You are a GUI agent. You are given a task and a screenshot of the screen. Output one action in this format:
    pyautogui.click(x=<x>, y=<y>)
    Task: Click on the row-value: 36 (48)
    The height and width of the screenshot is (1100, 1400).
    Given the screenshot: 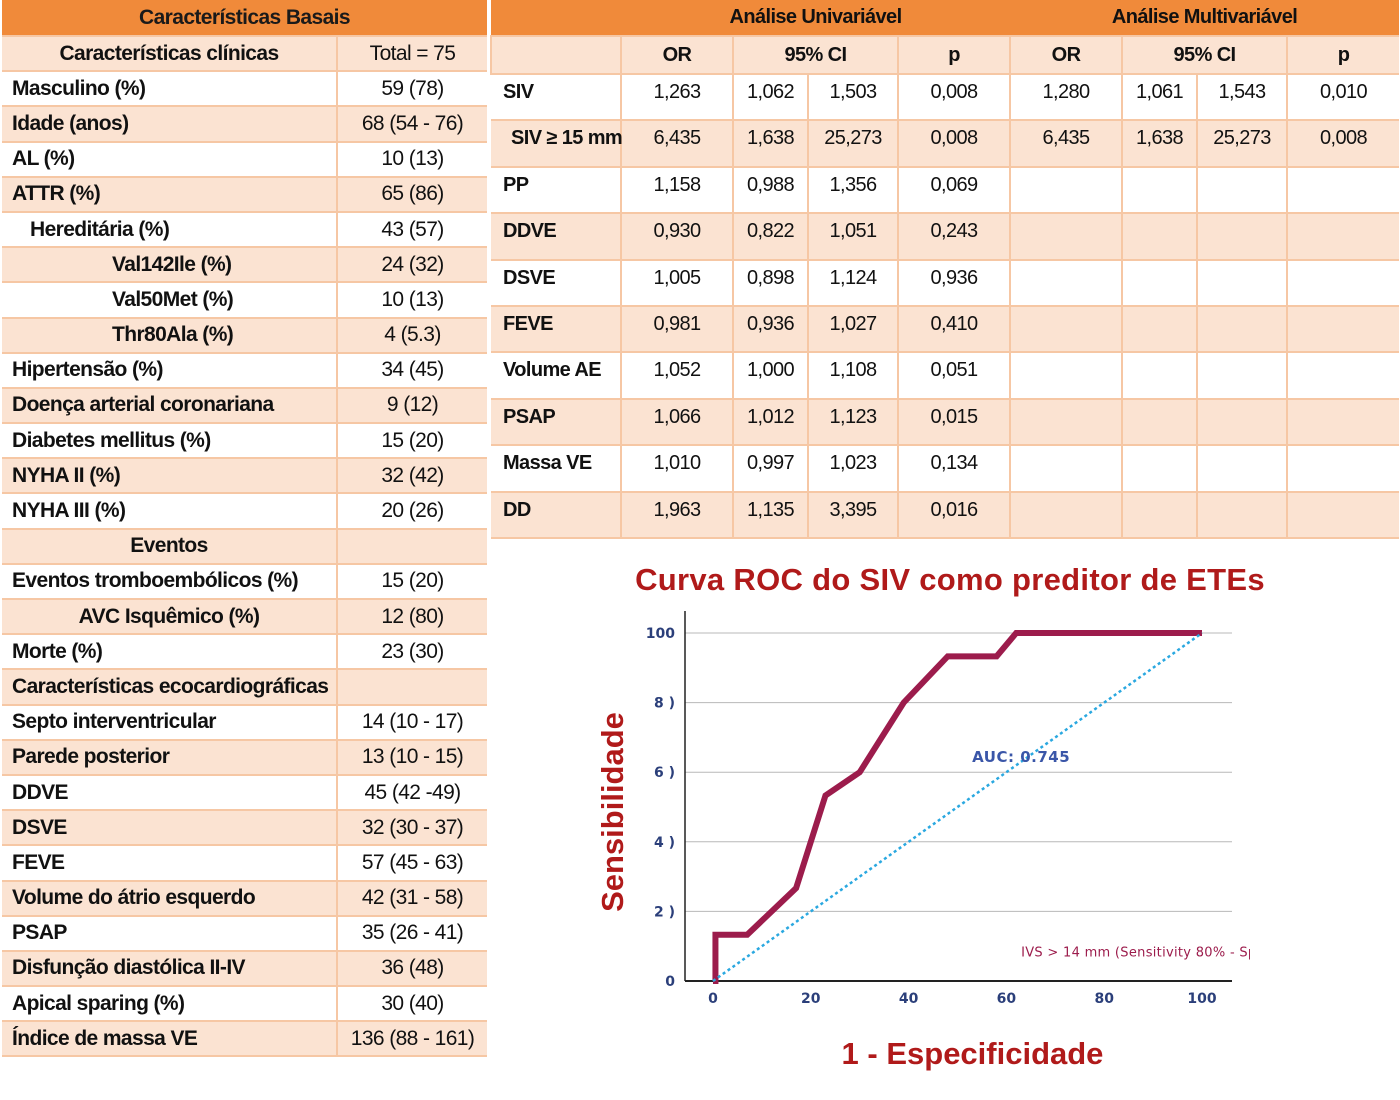 What is the action you would take?
    pyautogui.click(x=411, y=969)
    